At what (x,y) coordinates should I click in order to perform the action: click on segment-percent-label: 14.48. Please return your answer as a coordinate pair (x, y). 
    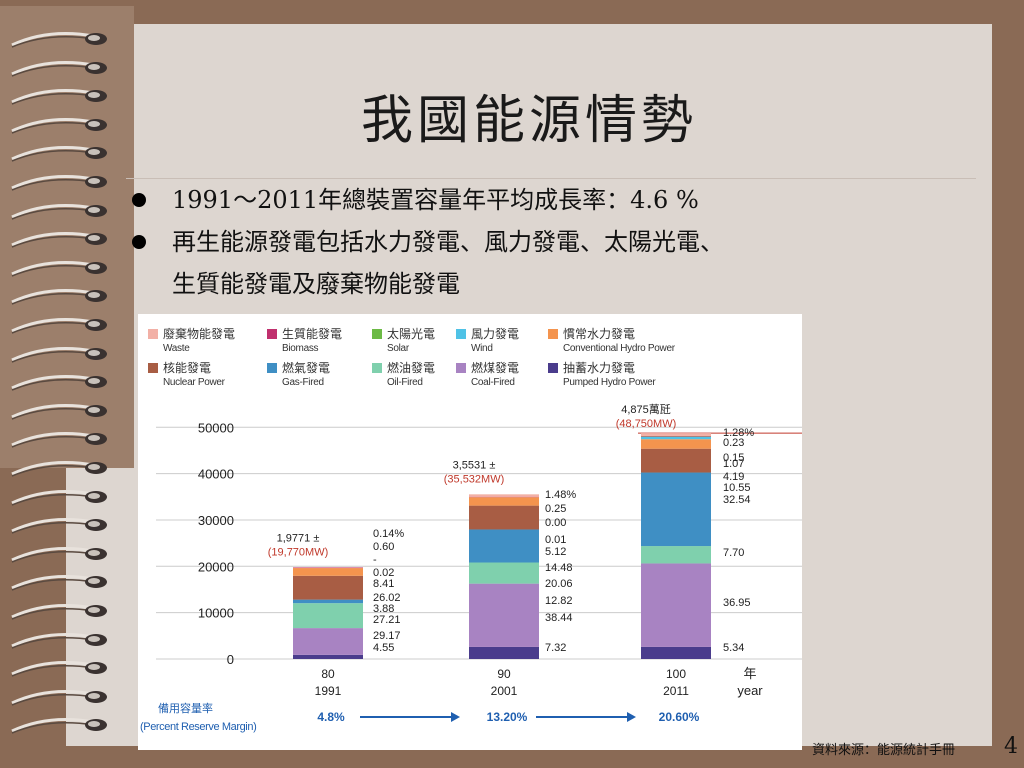
    Looking at the image, I should click on (559, 568).